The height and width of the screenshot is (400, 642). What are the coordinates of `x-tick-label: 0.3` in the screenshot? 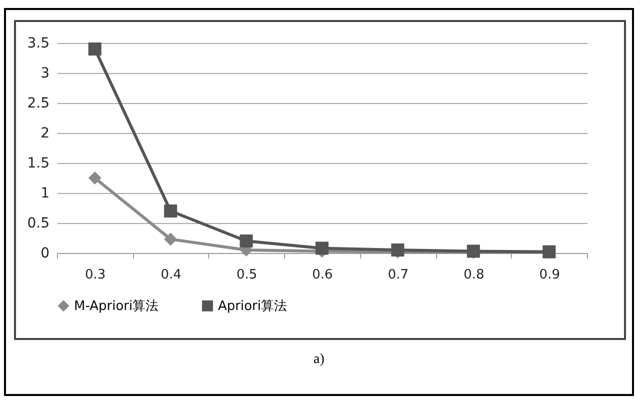 It's located at (95, 275).